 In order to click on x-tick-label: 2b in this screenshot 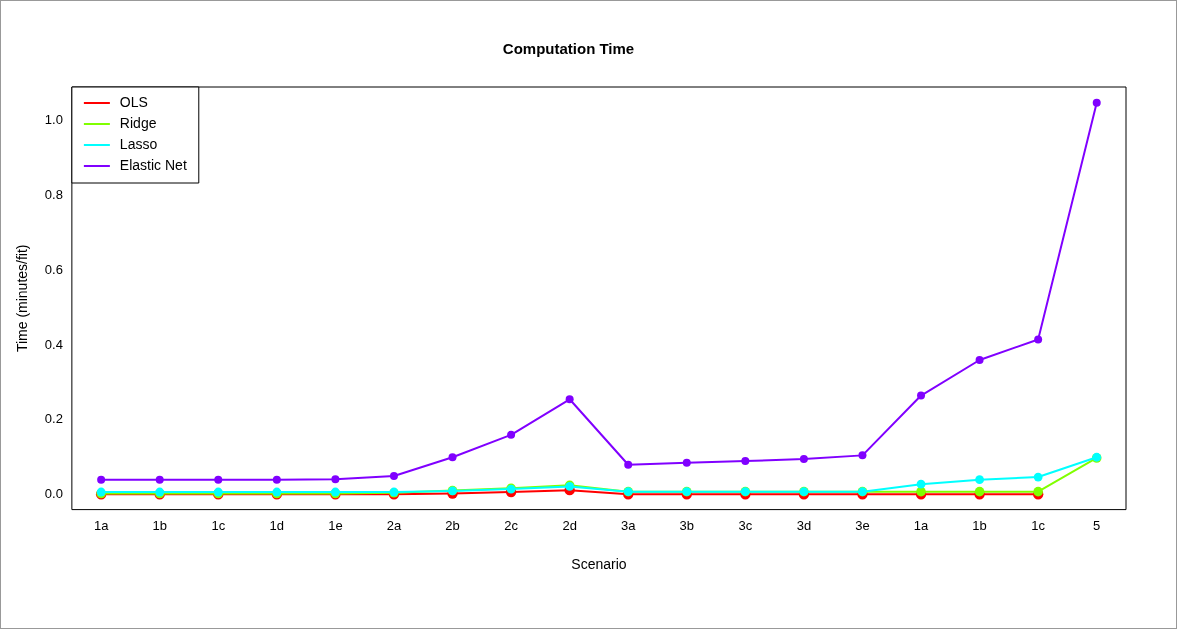, I will do `click(452, 525)`.